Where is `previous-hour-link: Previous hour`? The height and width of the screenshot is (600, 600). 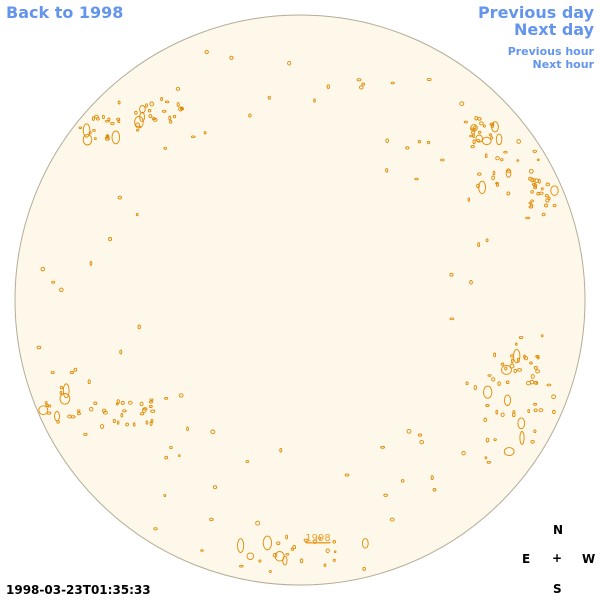
previous-hour-link: Previous hour is located at coordinates (550, 51).